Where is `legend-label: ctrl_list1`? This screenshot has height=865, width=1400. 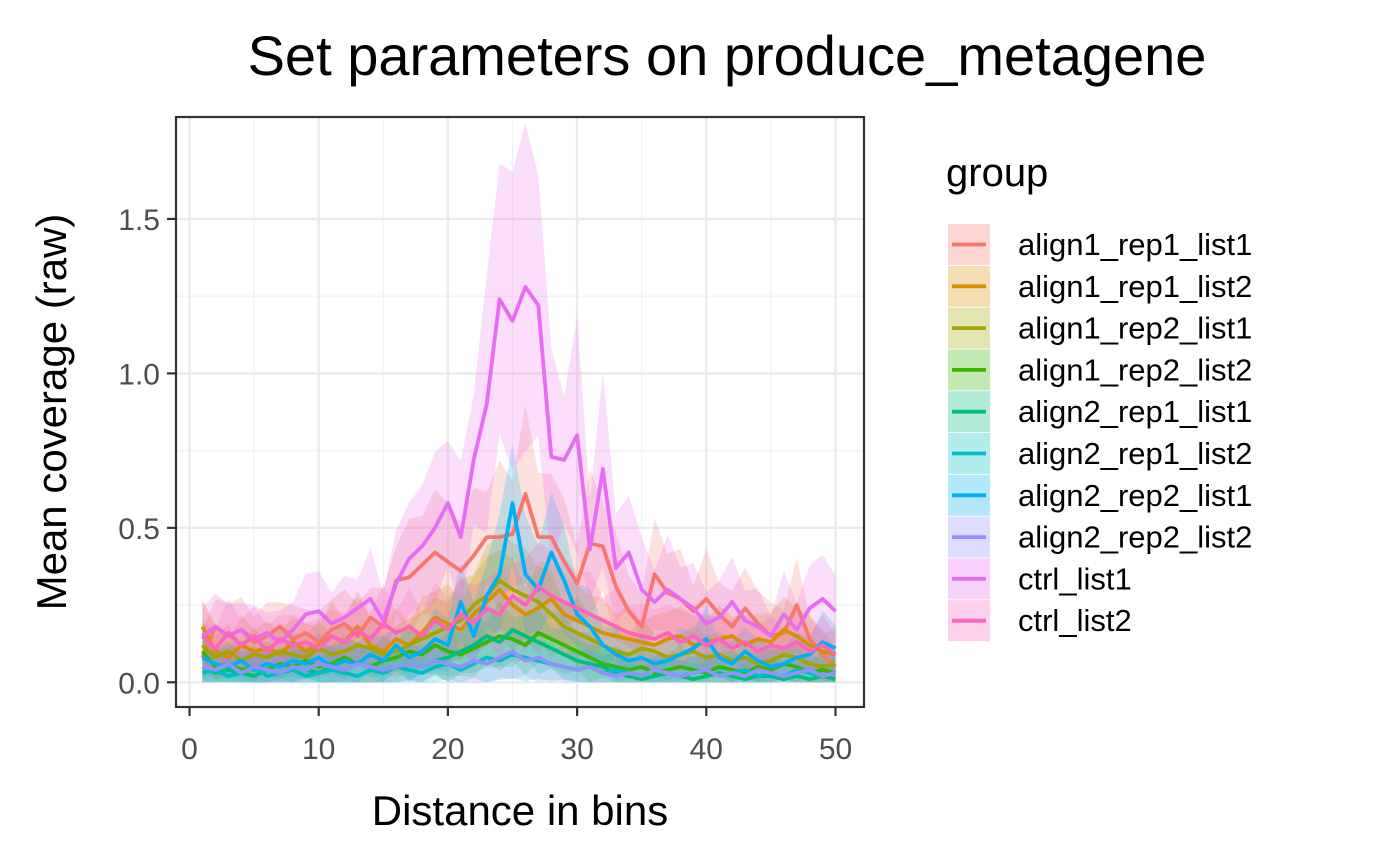 legend-label: ctrl_list1 is located at coordinates (1075, 578).